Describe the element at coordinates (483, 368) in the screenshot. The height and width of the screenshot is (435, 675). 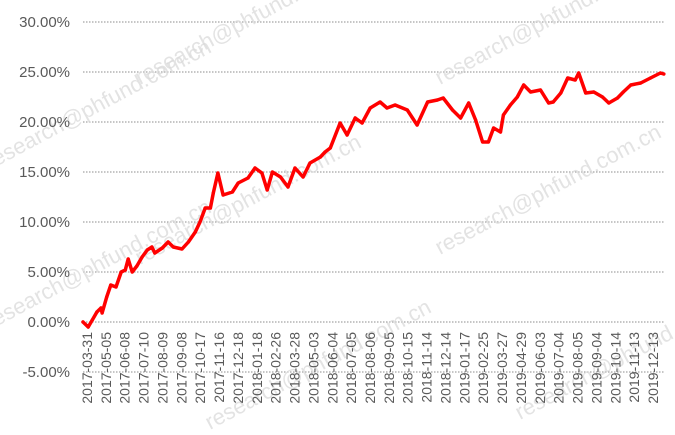
I see `x-tick-label: 2019-02-25` at that location.